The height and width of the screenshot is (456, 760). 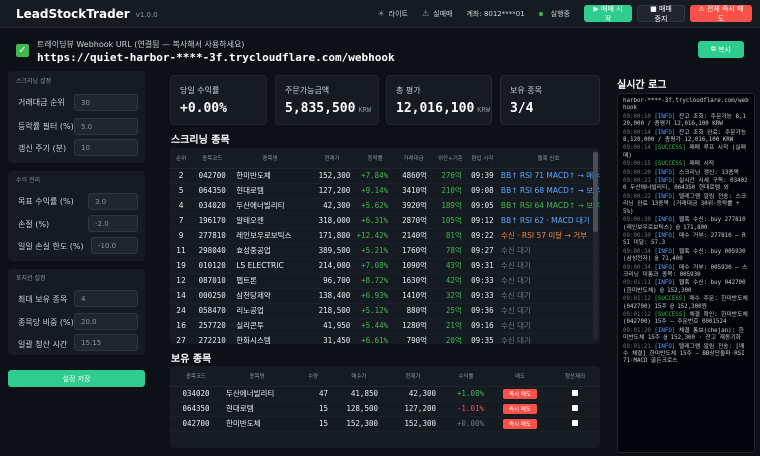 I want to click on column-header: 거래대금, so click(x=414, y=158).